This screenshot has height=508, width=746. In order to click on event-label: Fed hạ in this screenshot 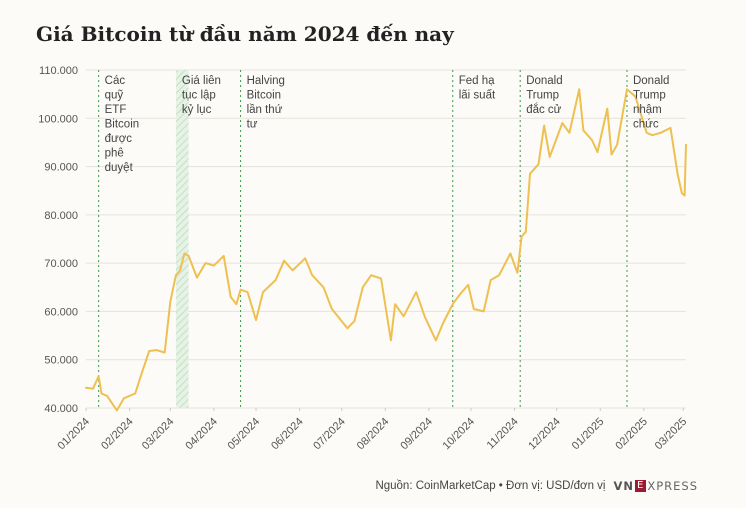, I will do `click(477, 81)`.